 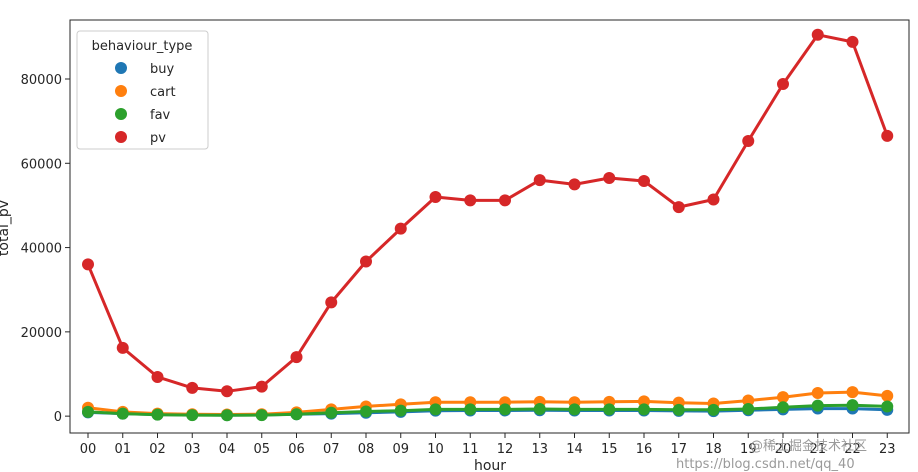 I want to click on series-buy, so click(x=488, y=412).